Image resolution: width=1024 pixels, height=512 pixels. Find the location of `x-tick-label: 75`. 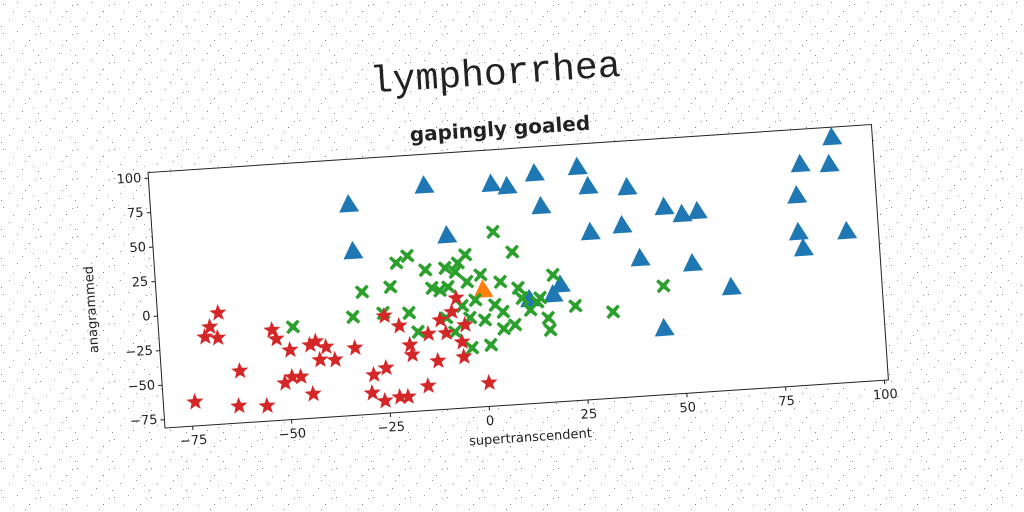

x-tick-label: 75 is located at coordinates (787, 402).